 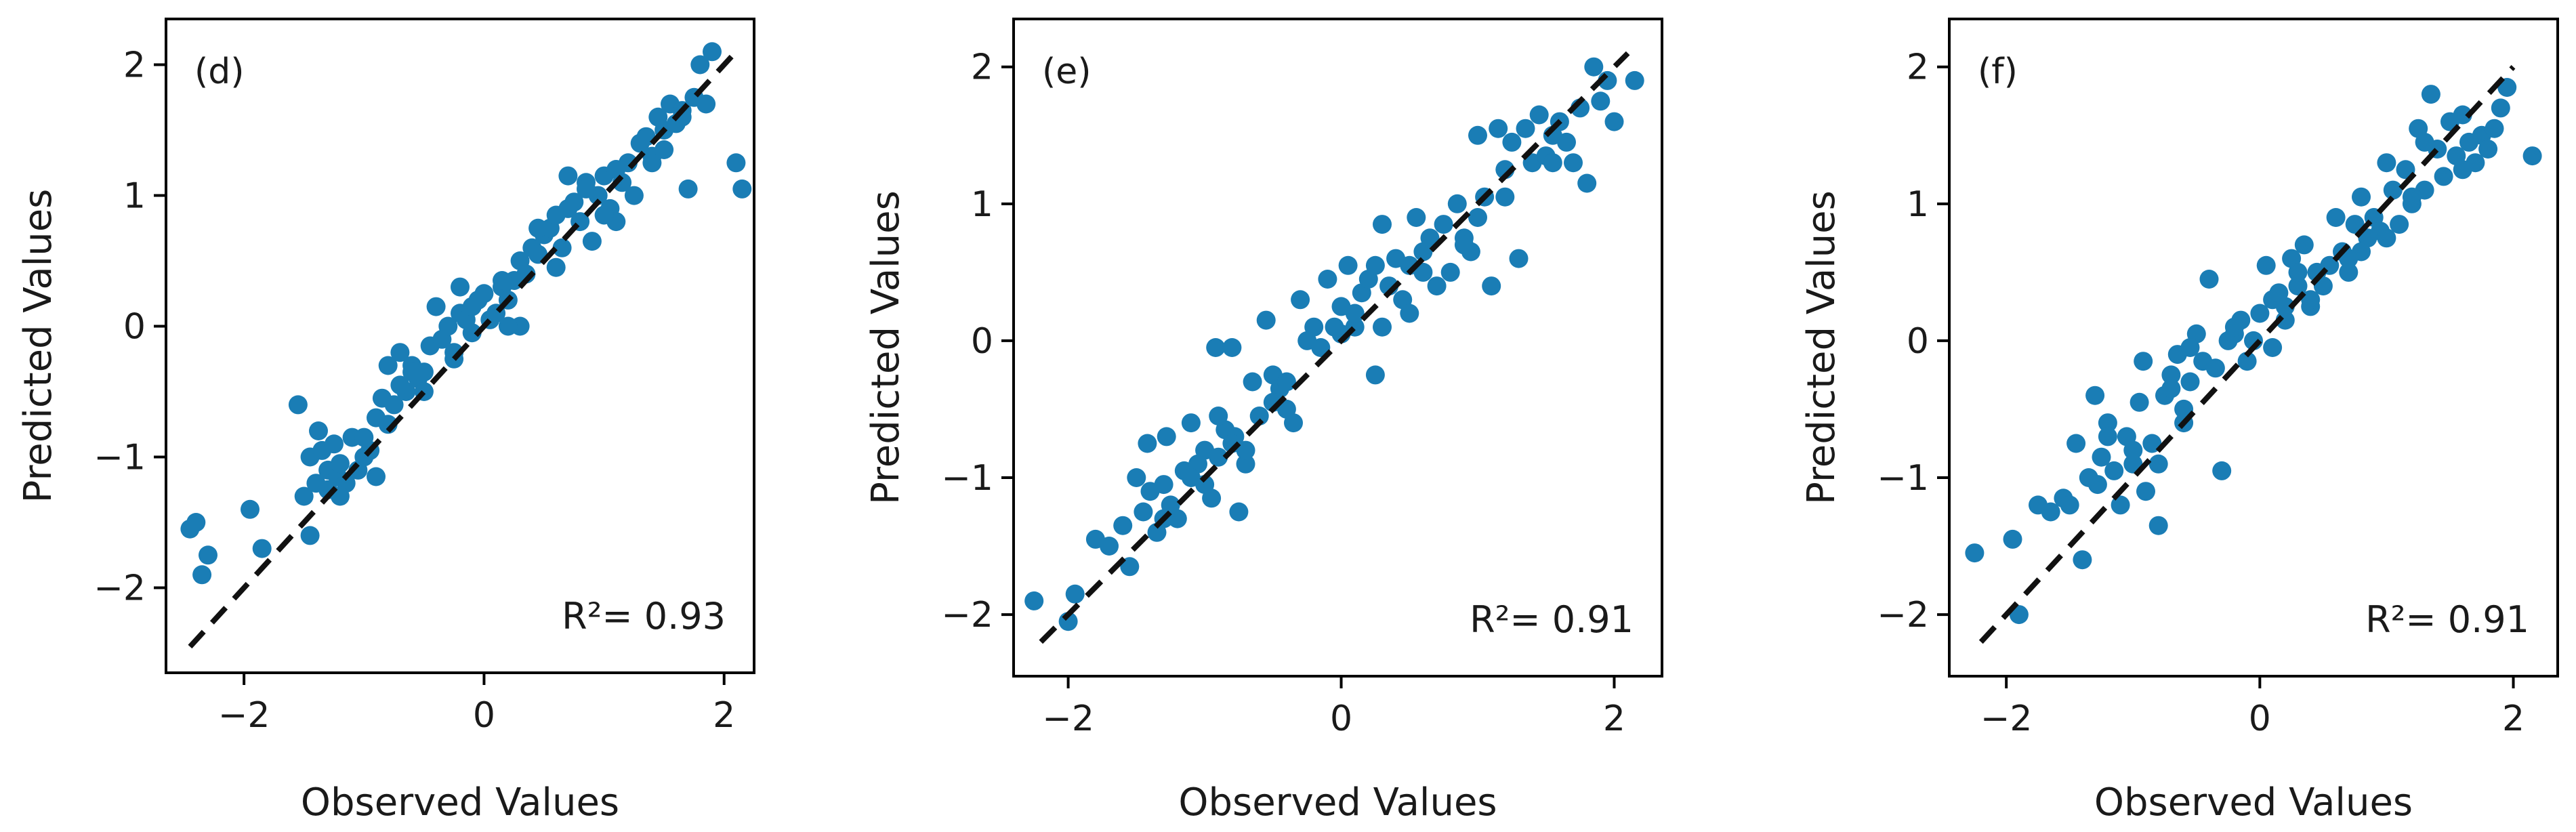 I want to click on panel-label: (d), so click(x=219, y=71).